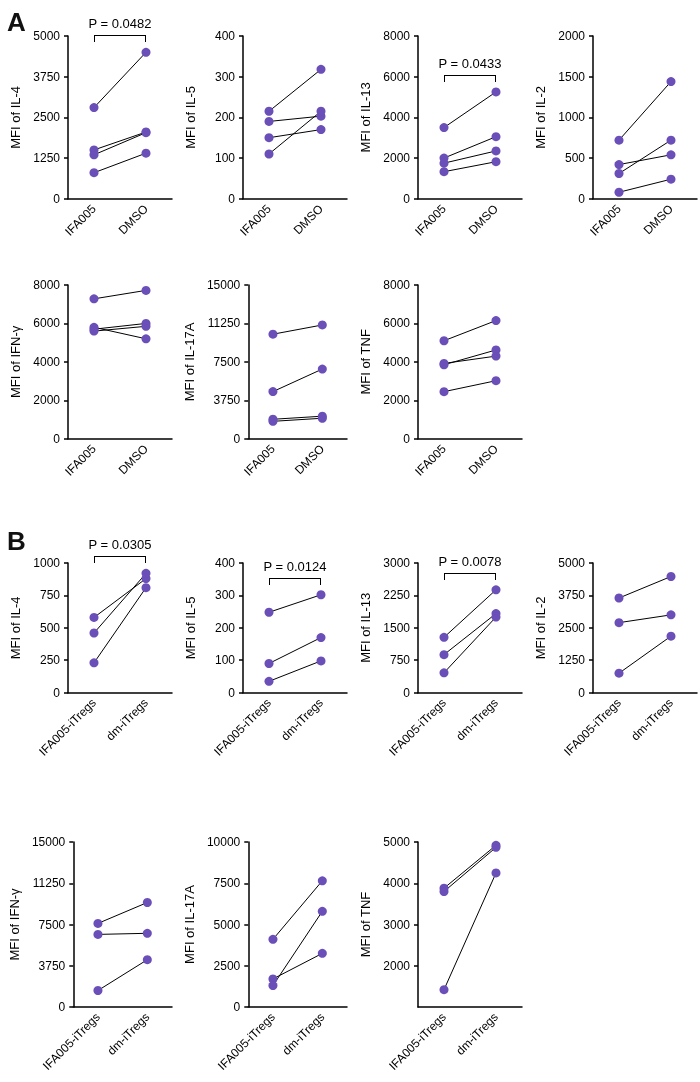  What do you see at coordinates (120, 24) in the screenshot?
I see `text: P = 0.0482` at bounding box center [120, 24].